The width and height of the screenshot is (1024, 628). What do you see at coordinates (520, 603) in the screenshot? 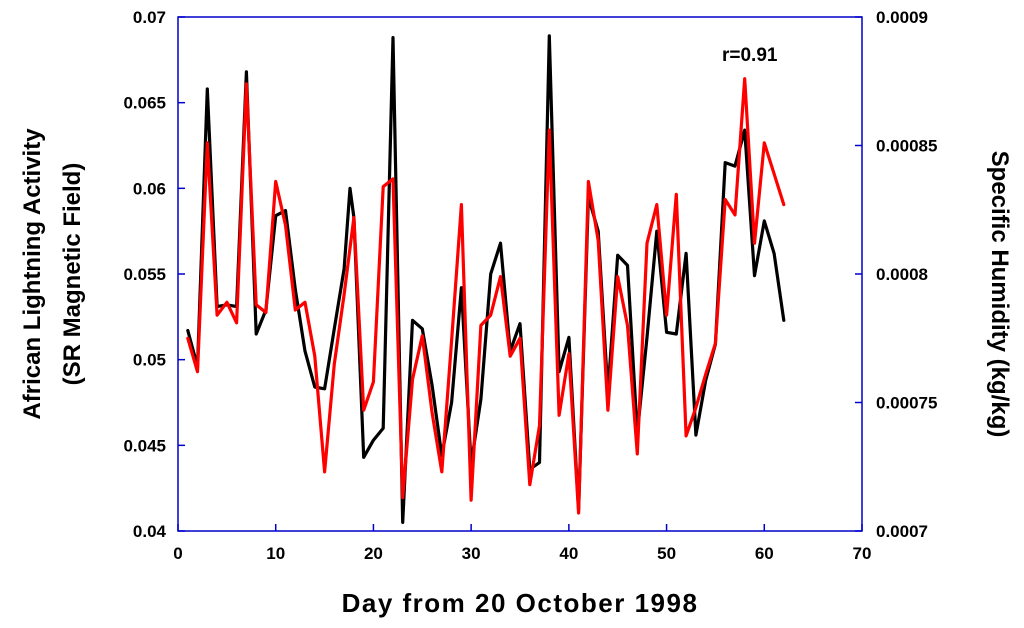
I see `x-axis-label: Day from 20 October 1998` at bounding box center [520, 603].